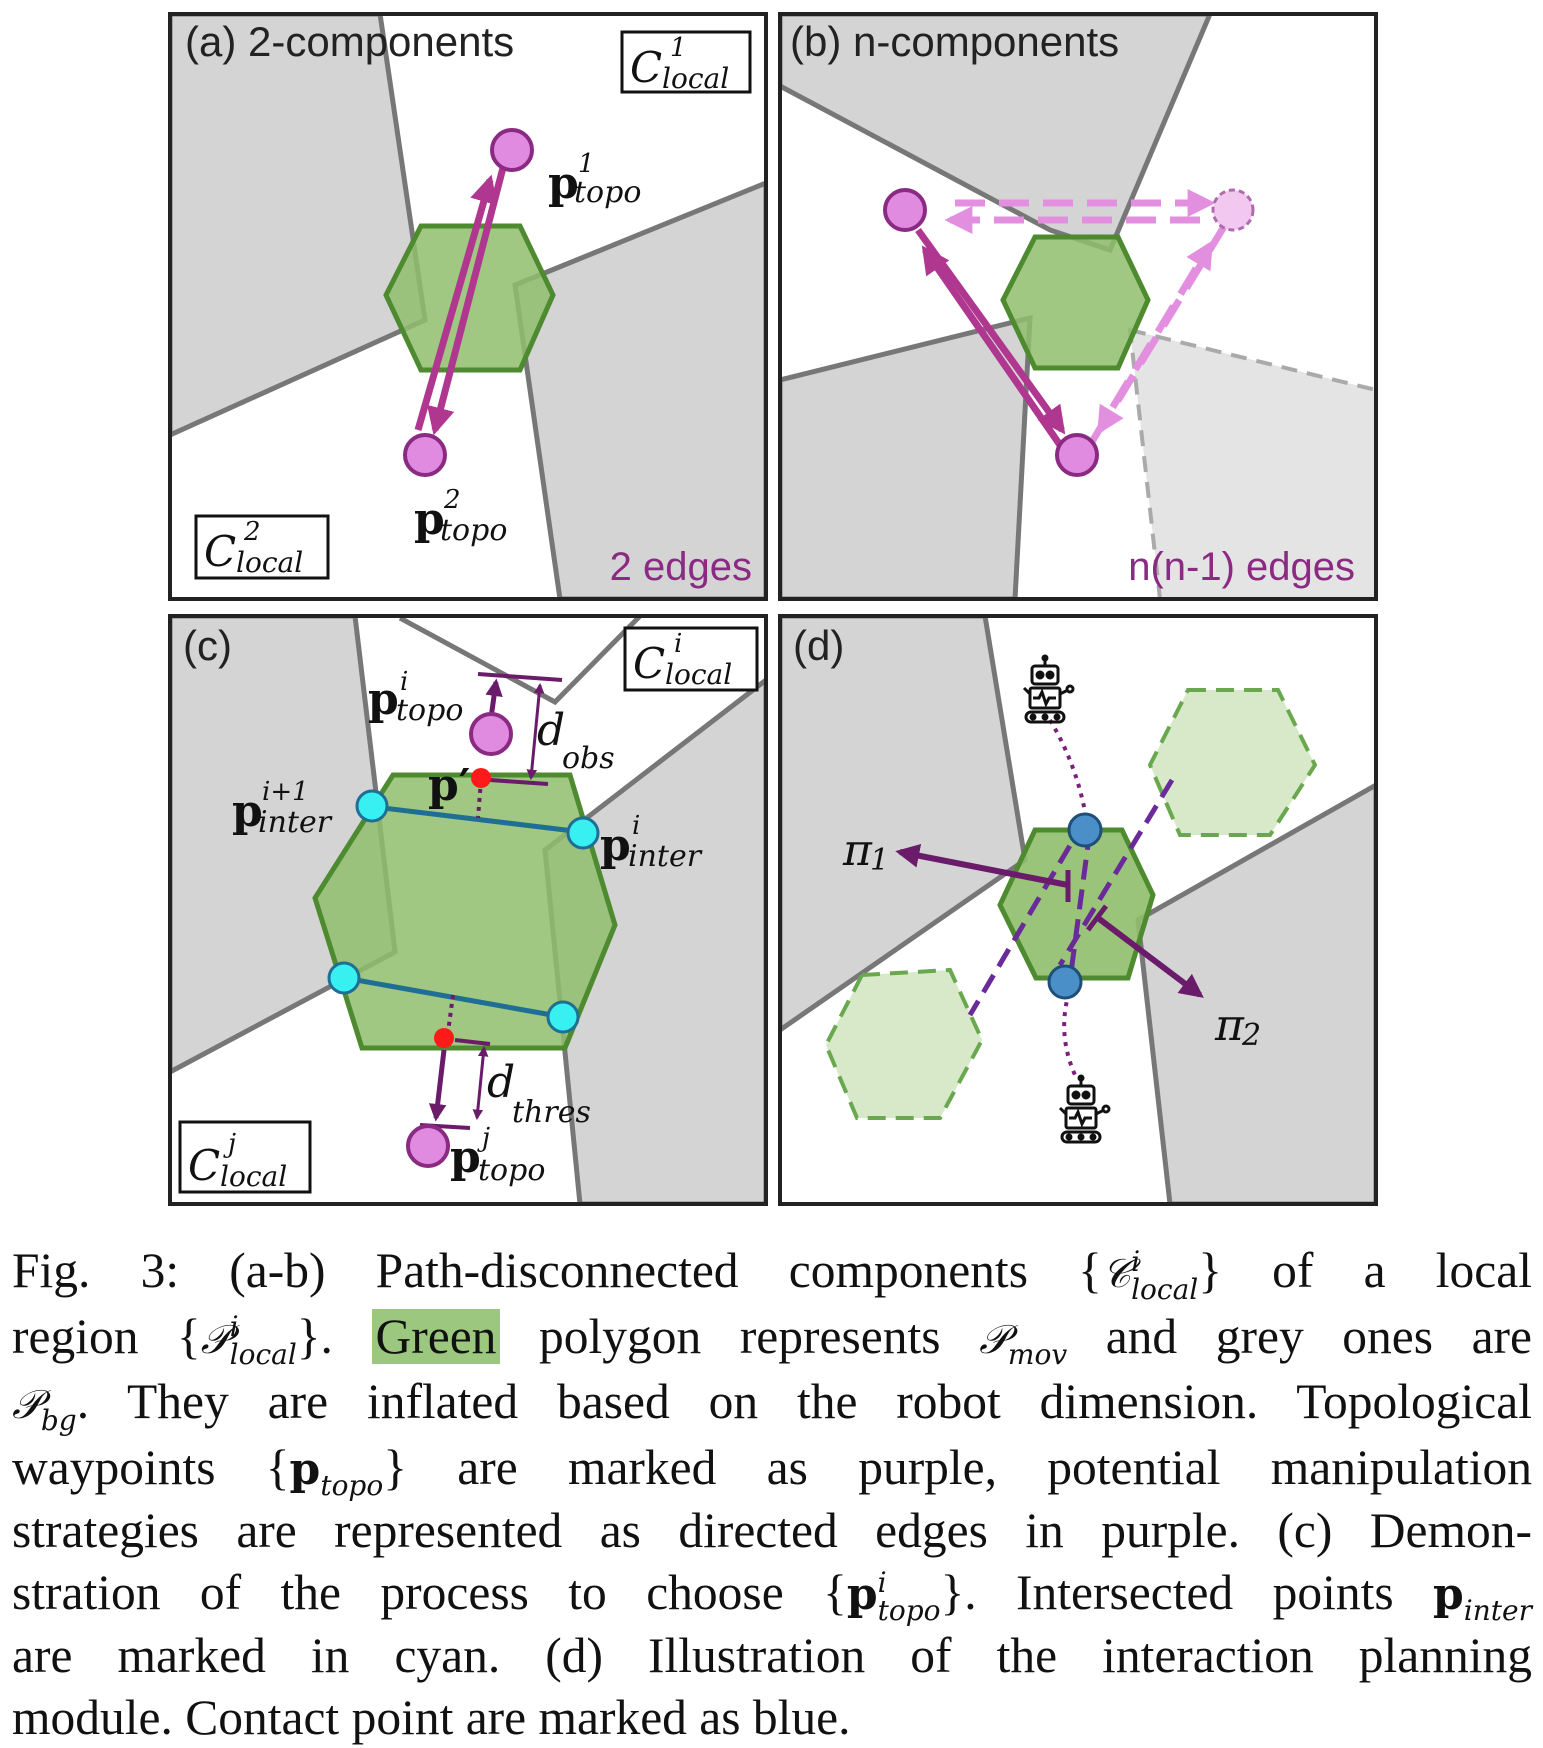  I want to click on svg-text: thres, so click(551, 1112).